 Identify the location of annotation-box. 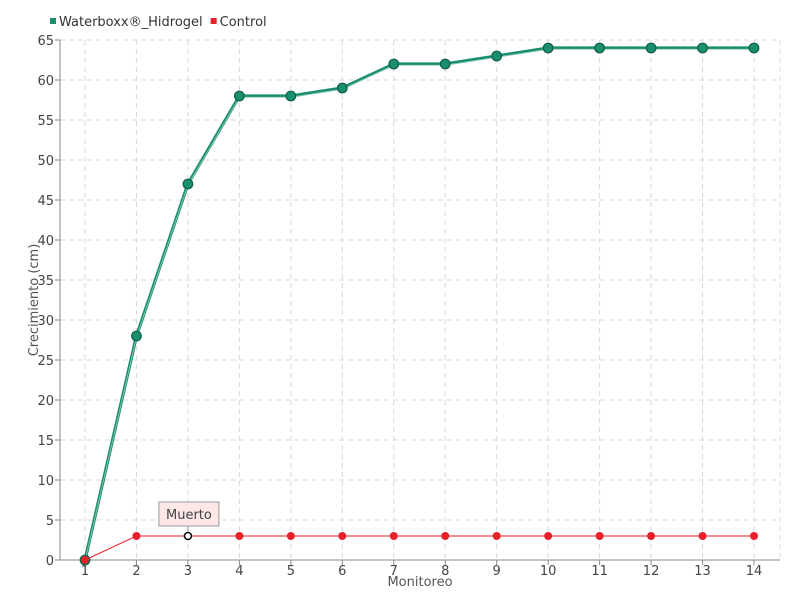
(189, 514).